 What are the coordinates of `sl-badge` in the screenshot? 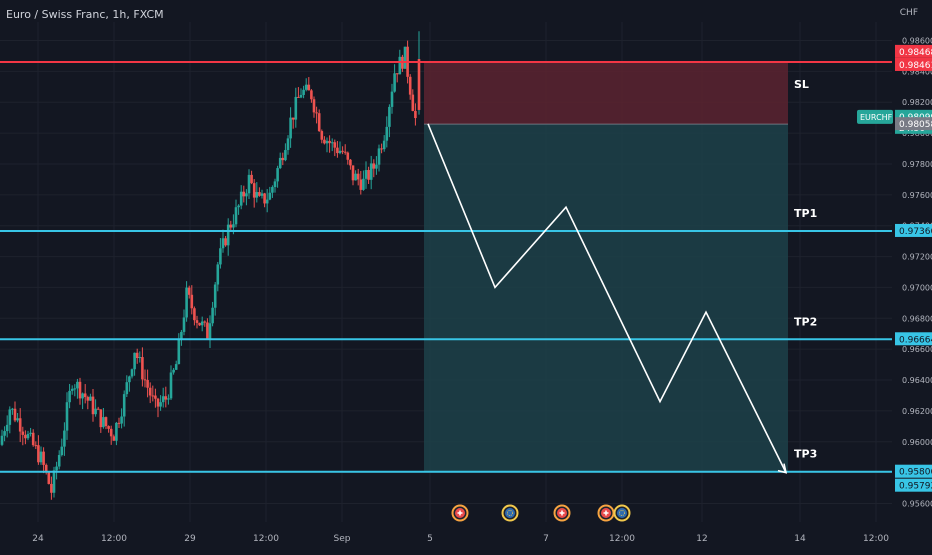 It's located at (913, 64).